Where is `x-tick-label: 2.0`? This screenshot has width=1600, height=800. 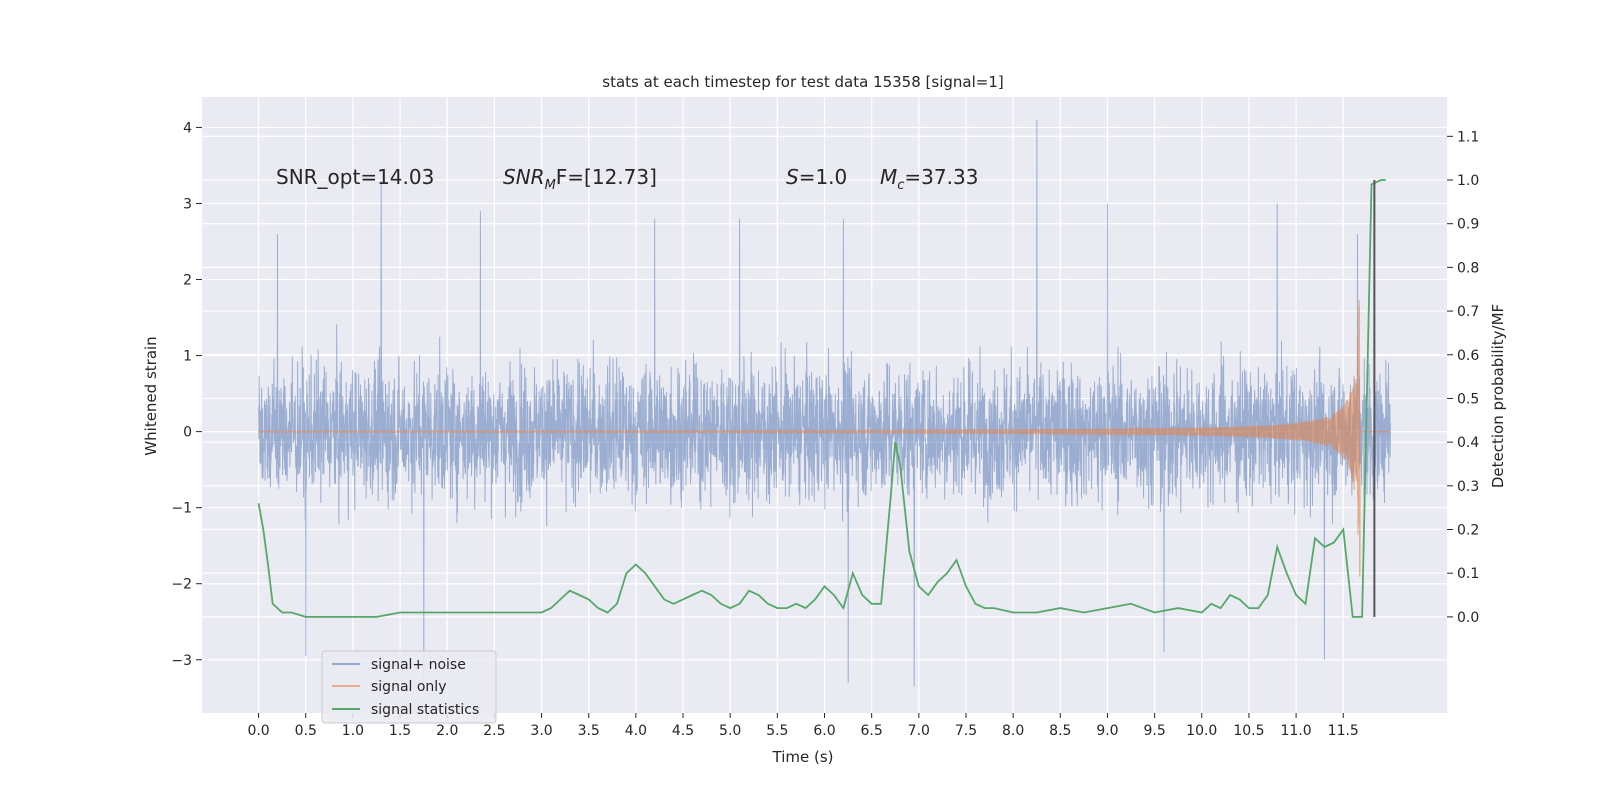 x-tick-label: 2.0 is located at coordinates (447, 731).